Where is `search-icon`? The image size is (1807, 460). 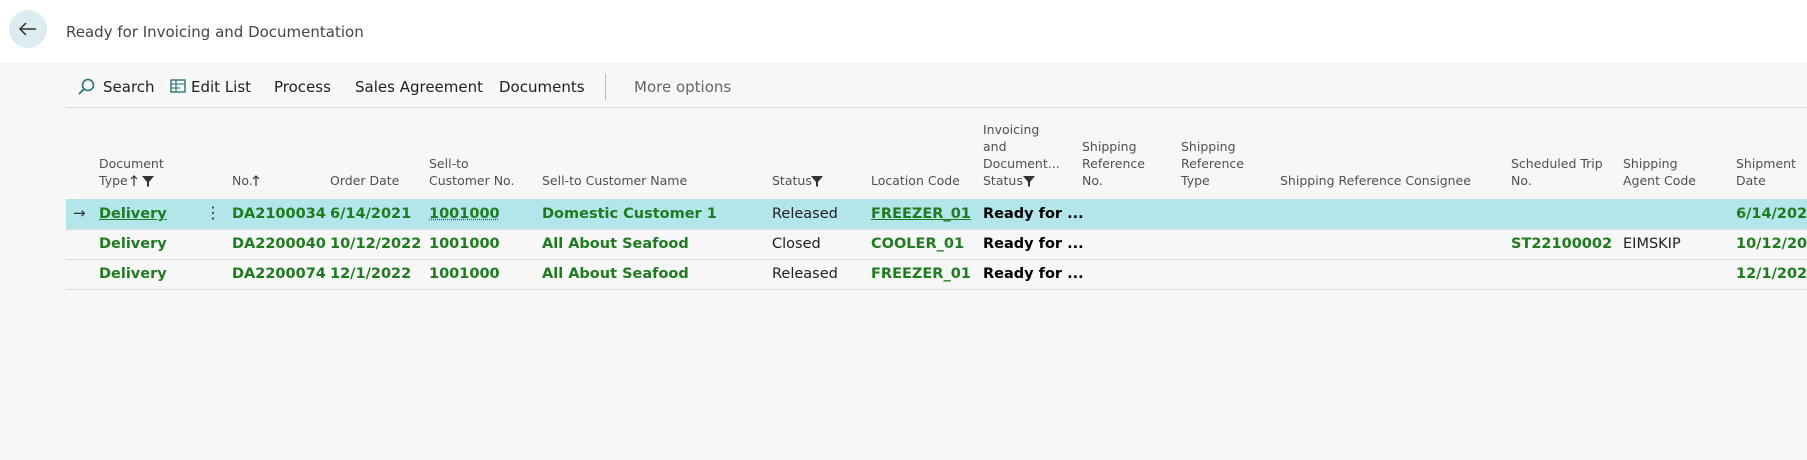 search-icon is located at coordinates (86, 86).